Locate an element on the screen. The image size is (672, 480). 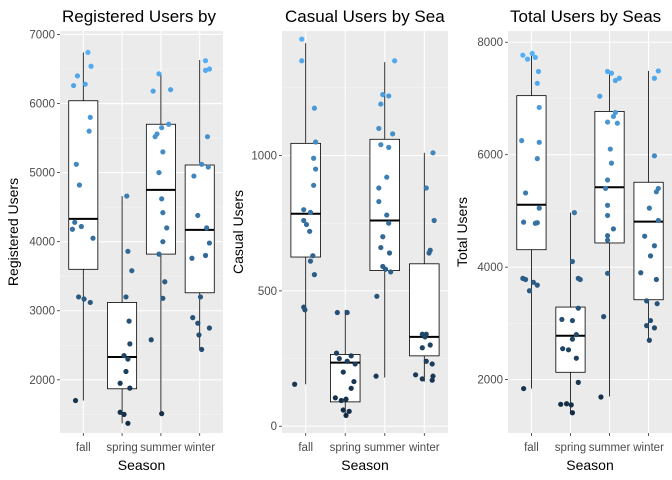
y-tick-label: 2000 is located at coordinates (42, 381).